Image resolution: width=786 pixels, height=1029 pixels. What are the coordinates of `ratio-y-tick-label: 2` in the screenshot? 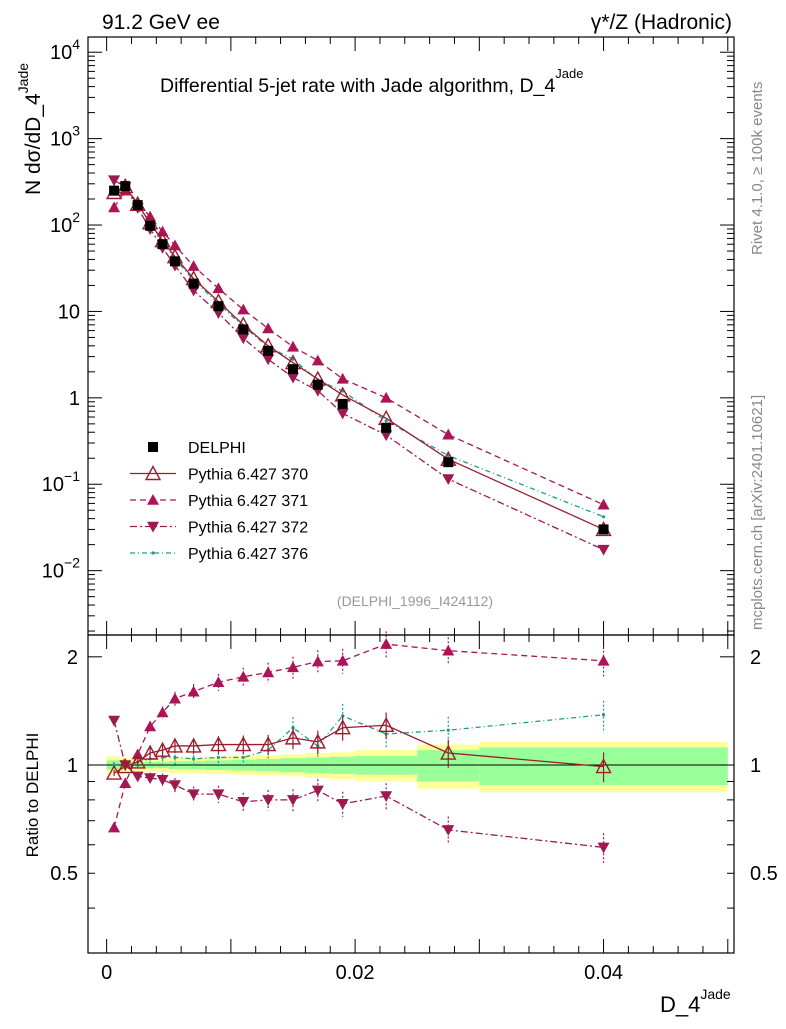 It's located at (72, 658).